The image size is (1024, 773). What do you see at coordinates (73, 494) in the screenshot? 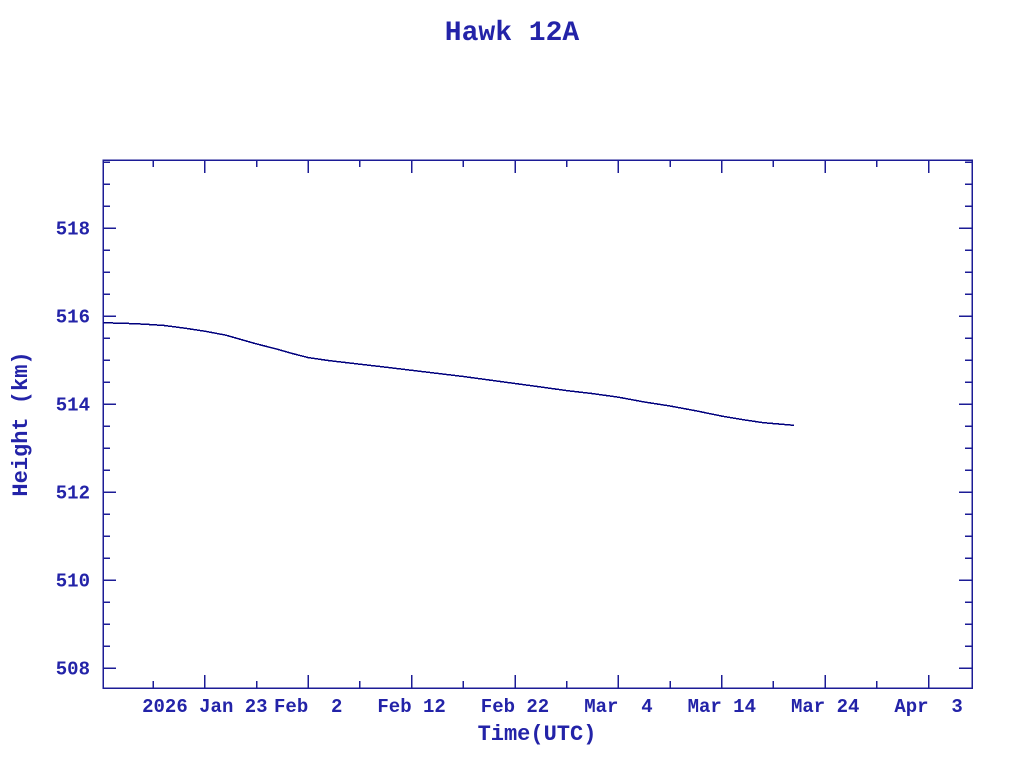
I see `y-tick-label: 512` at bounding box center [73, 494].